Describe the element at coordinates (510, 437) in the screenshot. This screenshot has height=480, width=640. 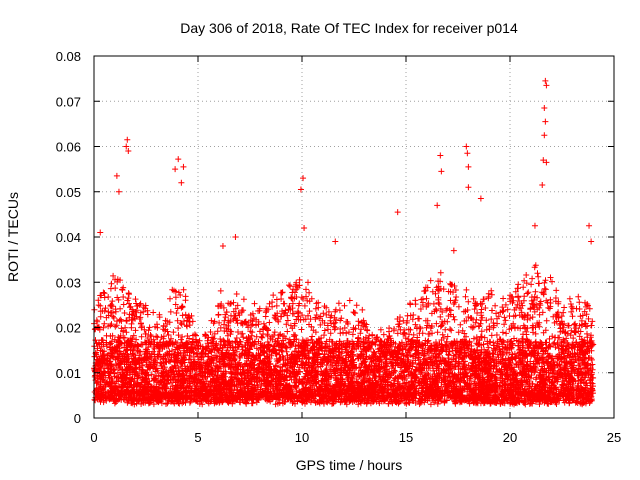
I see `x-tick-label: 20` at that location.